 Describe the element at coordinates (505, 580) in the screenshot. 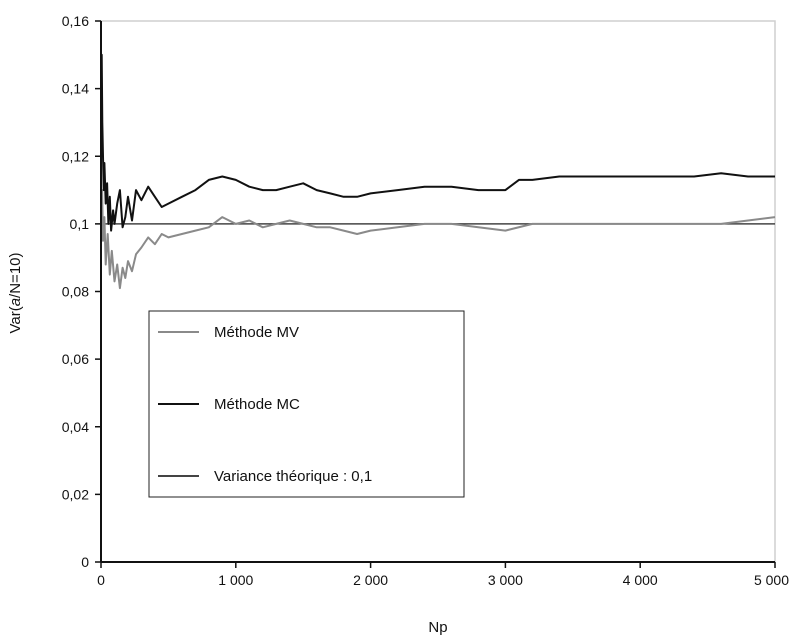

I see `x-tick-label: 3 000` at that location.